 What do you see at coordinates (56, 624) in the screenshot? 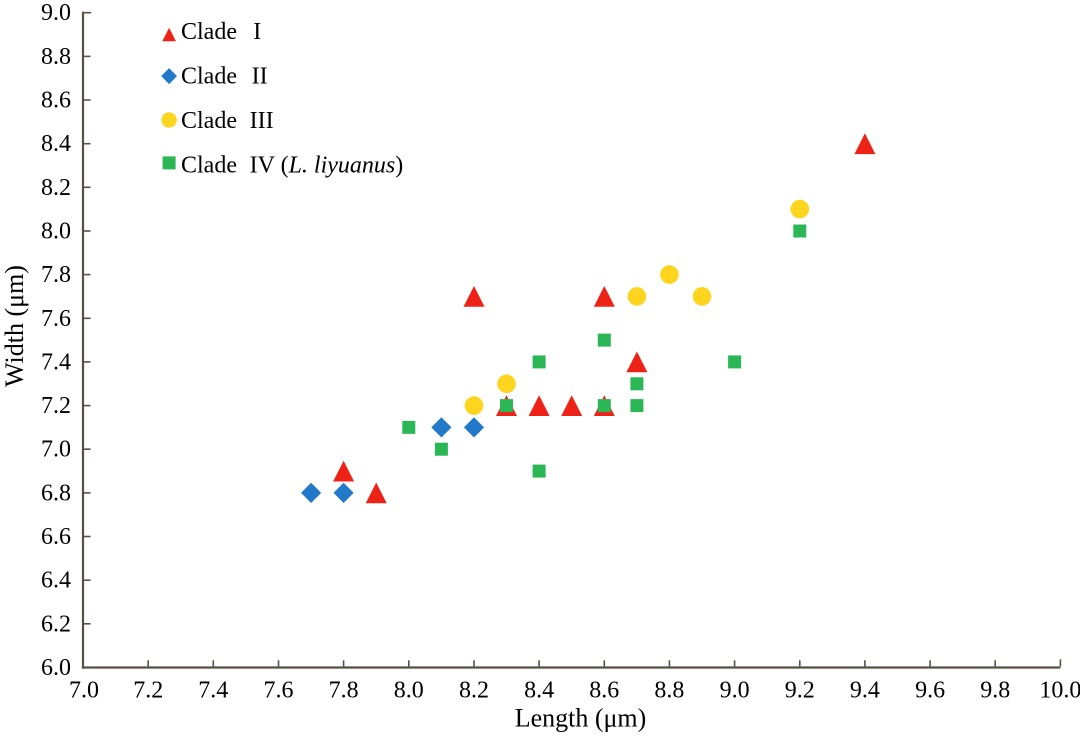
I see `svg-text: 6.2` at bounding box center [56, 624].